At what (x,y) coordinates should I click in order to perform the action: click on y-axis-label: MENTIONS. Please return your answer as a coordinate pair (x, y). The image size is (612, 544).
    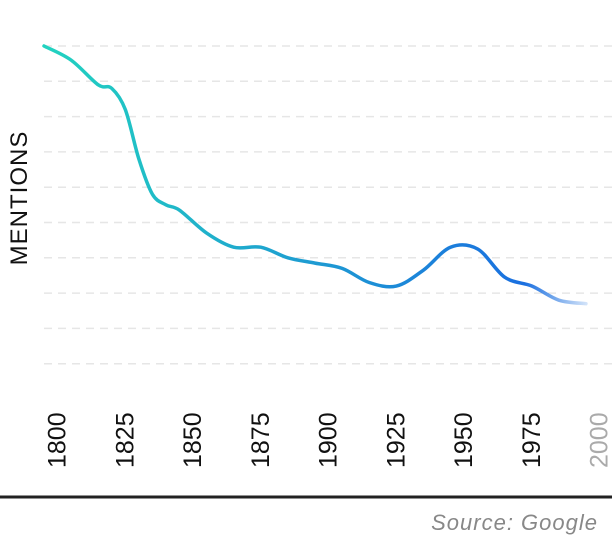
    Looking at the image, I should click on (19, 198).